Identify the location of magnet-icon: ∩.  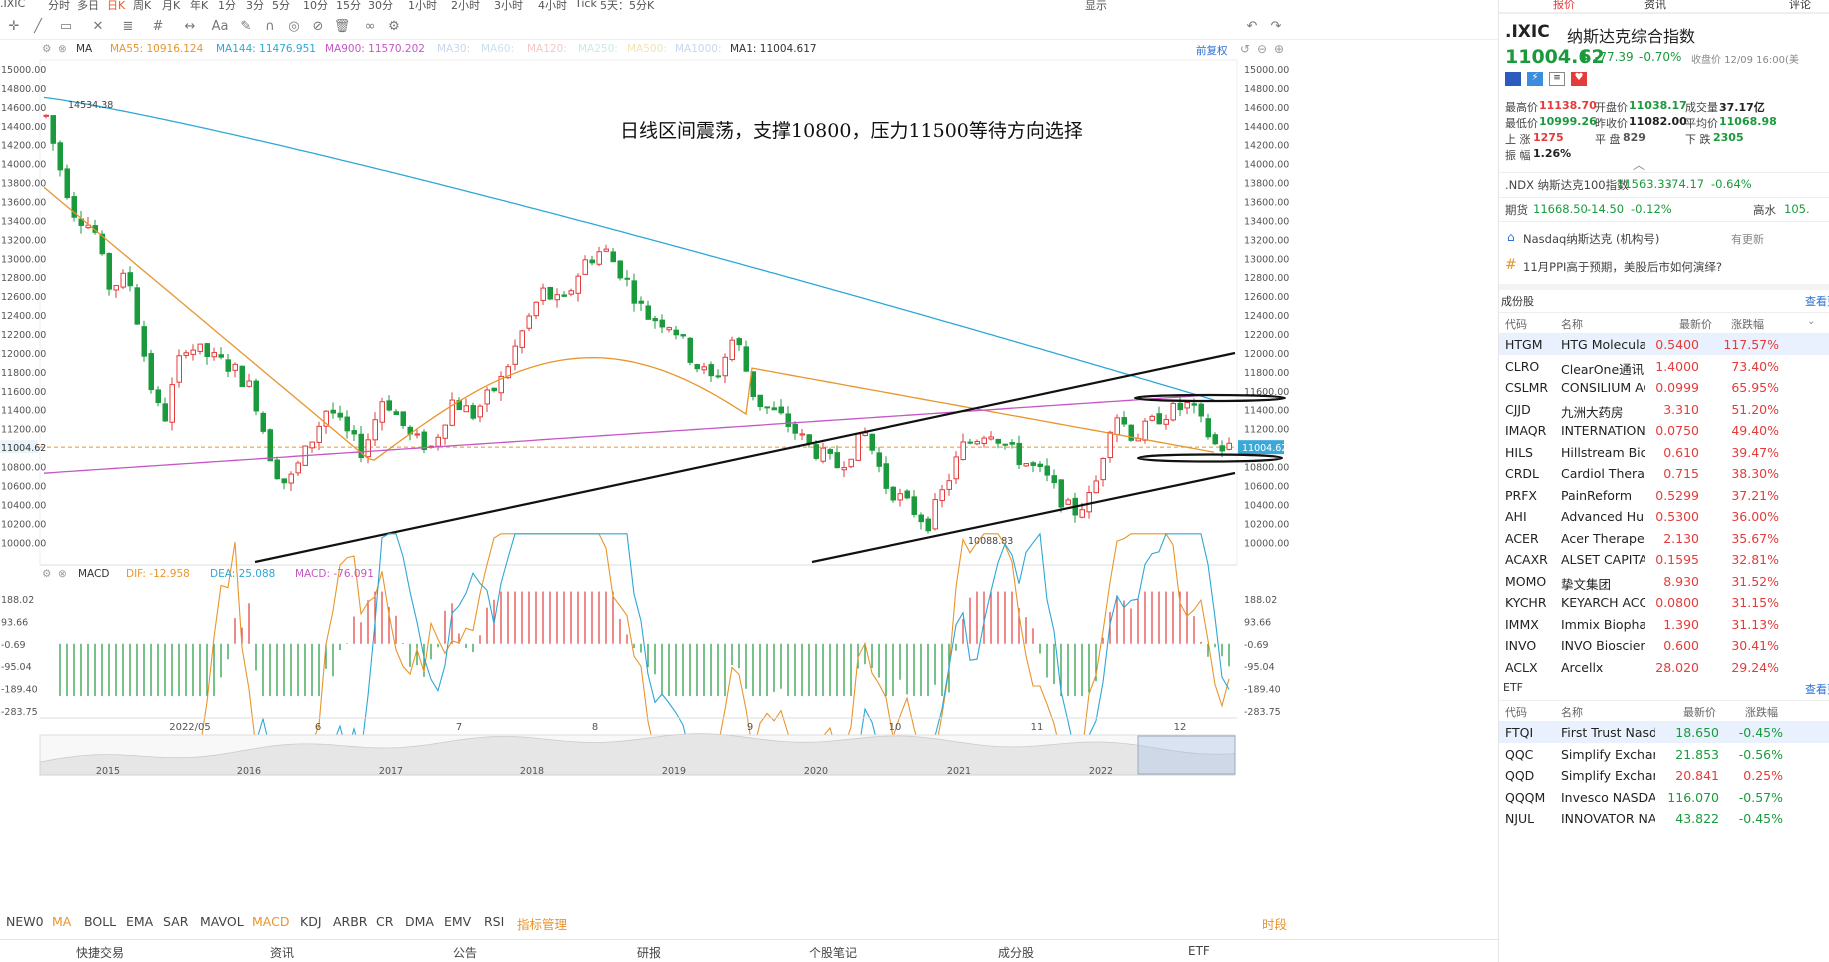
(270, 26).